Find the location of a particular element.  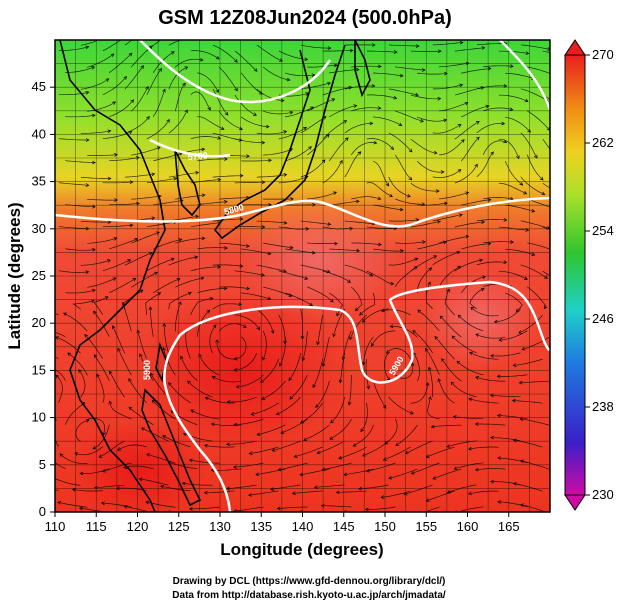

y-tick-label: 15 is located at coordinates (39, 369).